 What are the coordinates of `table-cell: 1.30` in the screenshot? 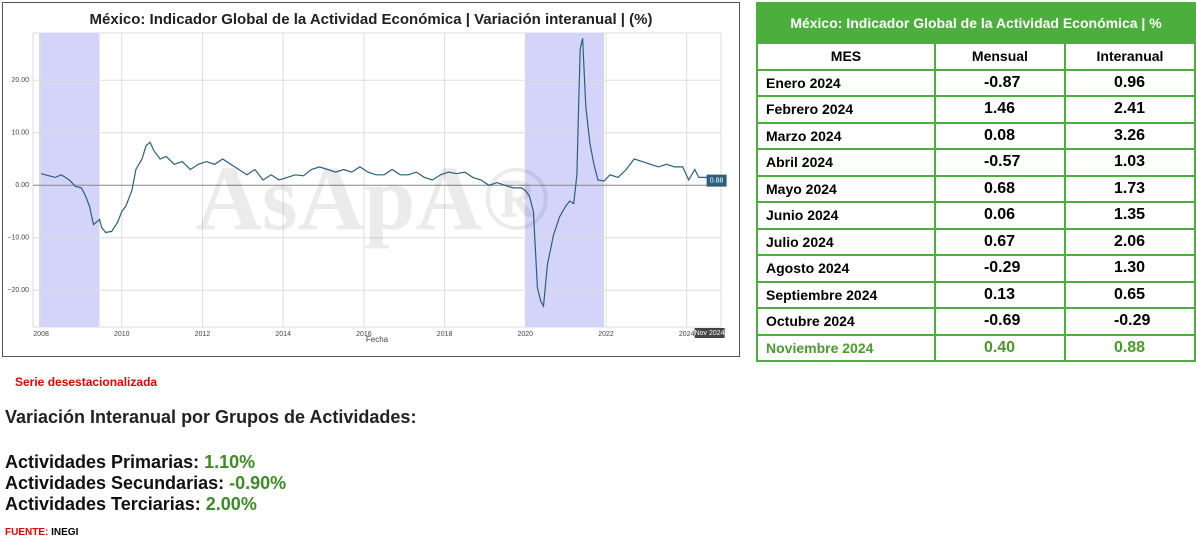 It's located at (1129, 268).